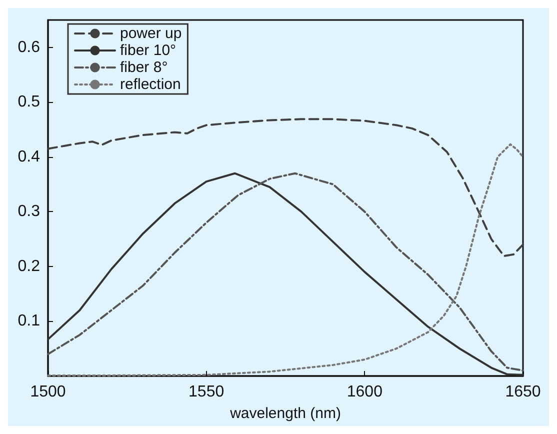 The height and width of the screenshot is (434, 557). What do you see at coordinates (150, 84) in the screenshot?
I see `legend-label: reflection` at bounding box center [150, 84].